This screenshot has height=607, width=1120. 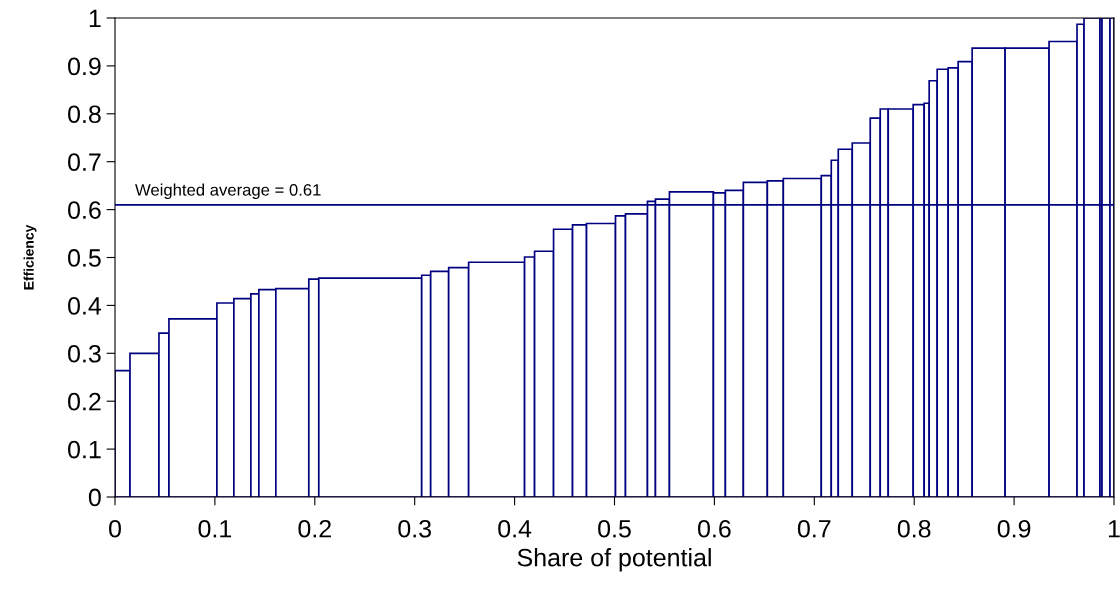 What do you see at coordinates (215, 528) in the screenshot?
I see `x-tick-label: 0.1` at bounding box center [215, 528].